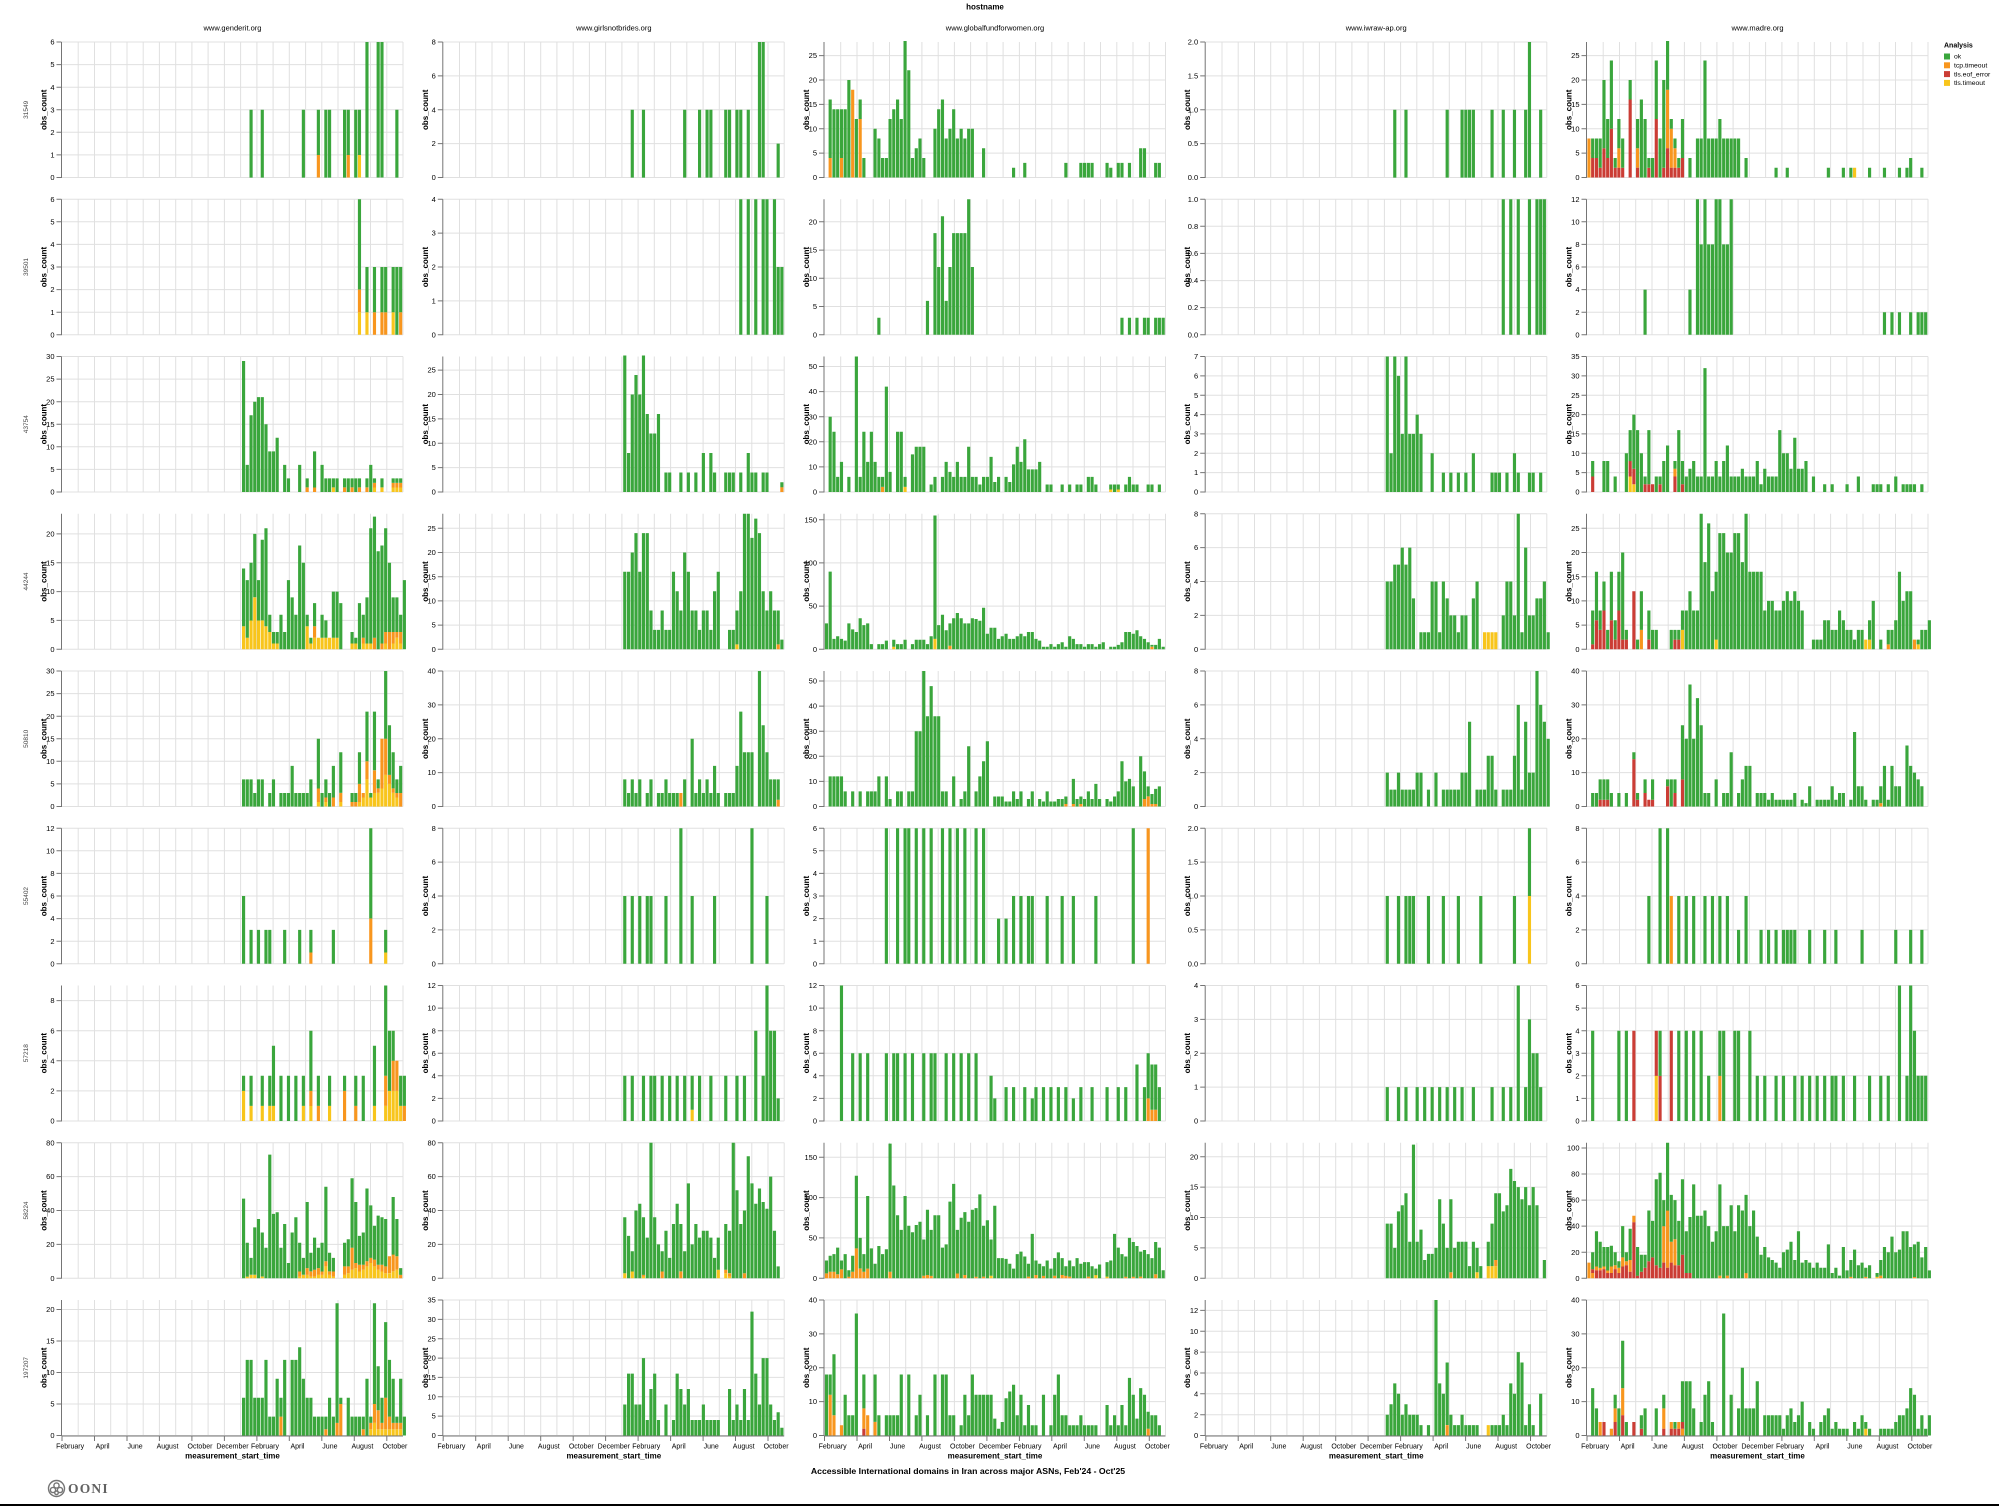  I want to click on svg-text: tcp.timeout, so click(1970, 66).